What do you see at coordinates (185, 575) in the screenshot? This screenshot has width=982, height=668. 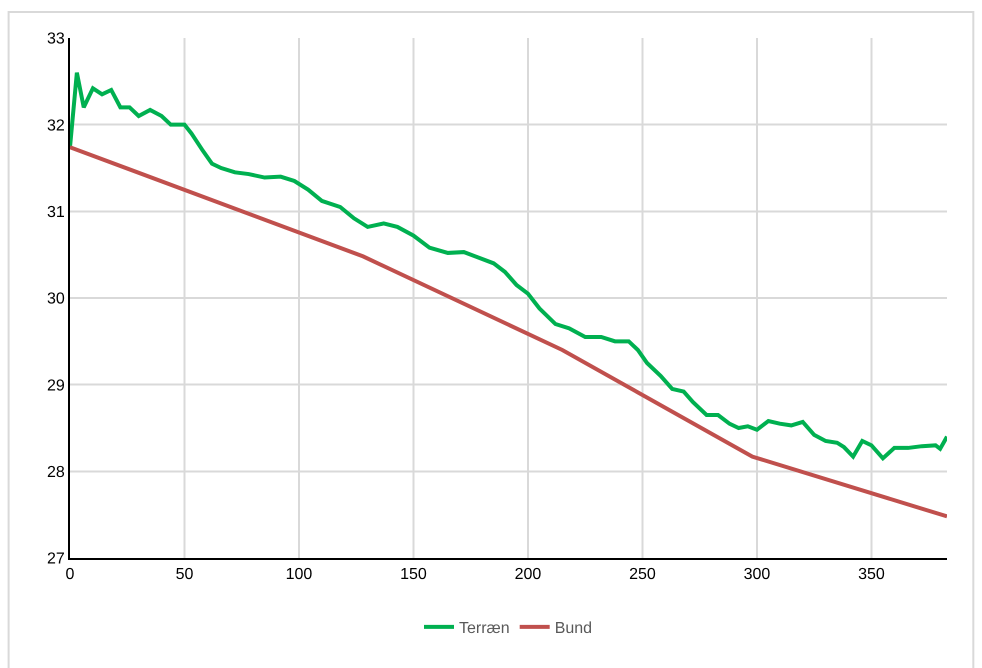 I see `x-tick-label: 50` at bounding box center [185, 575].